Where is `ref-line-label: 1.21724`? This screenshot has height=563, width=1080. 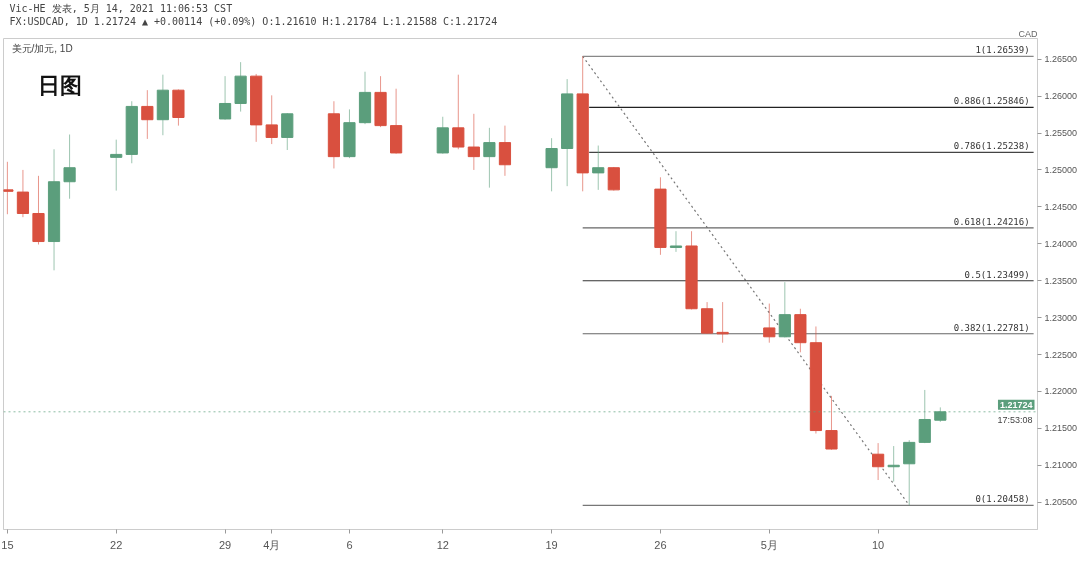
ref-line-label: 1.21724 is located at coordinates (1016, 404).